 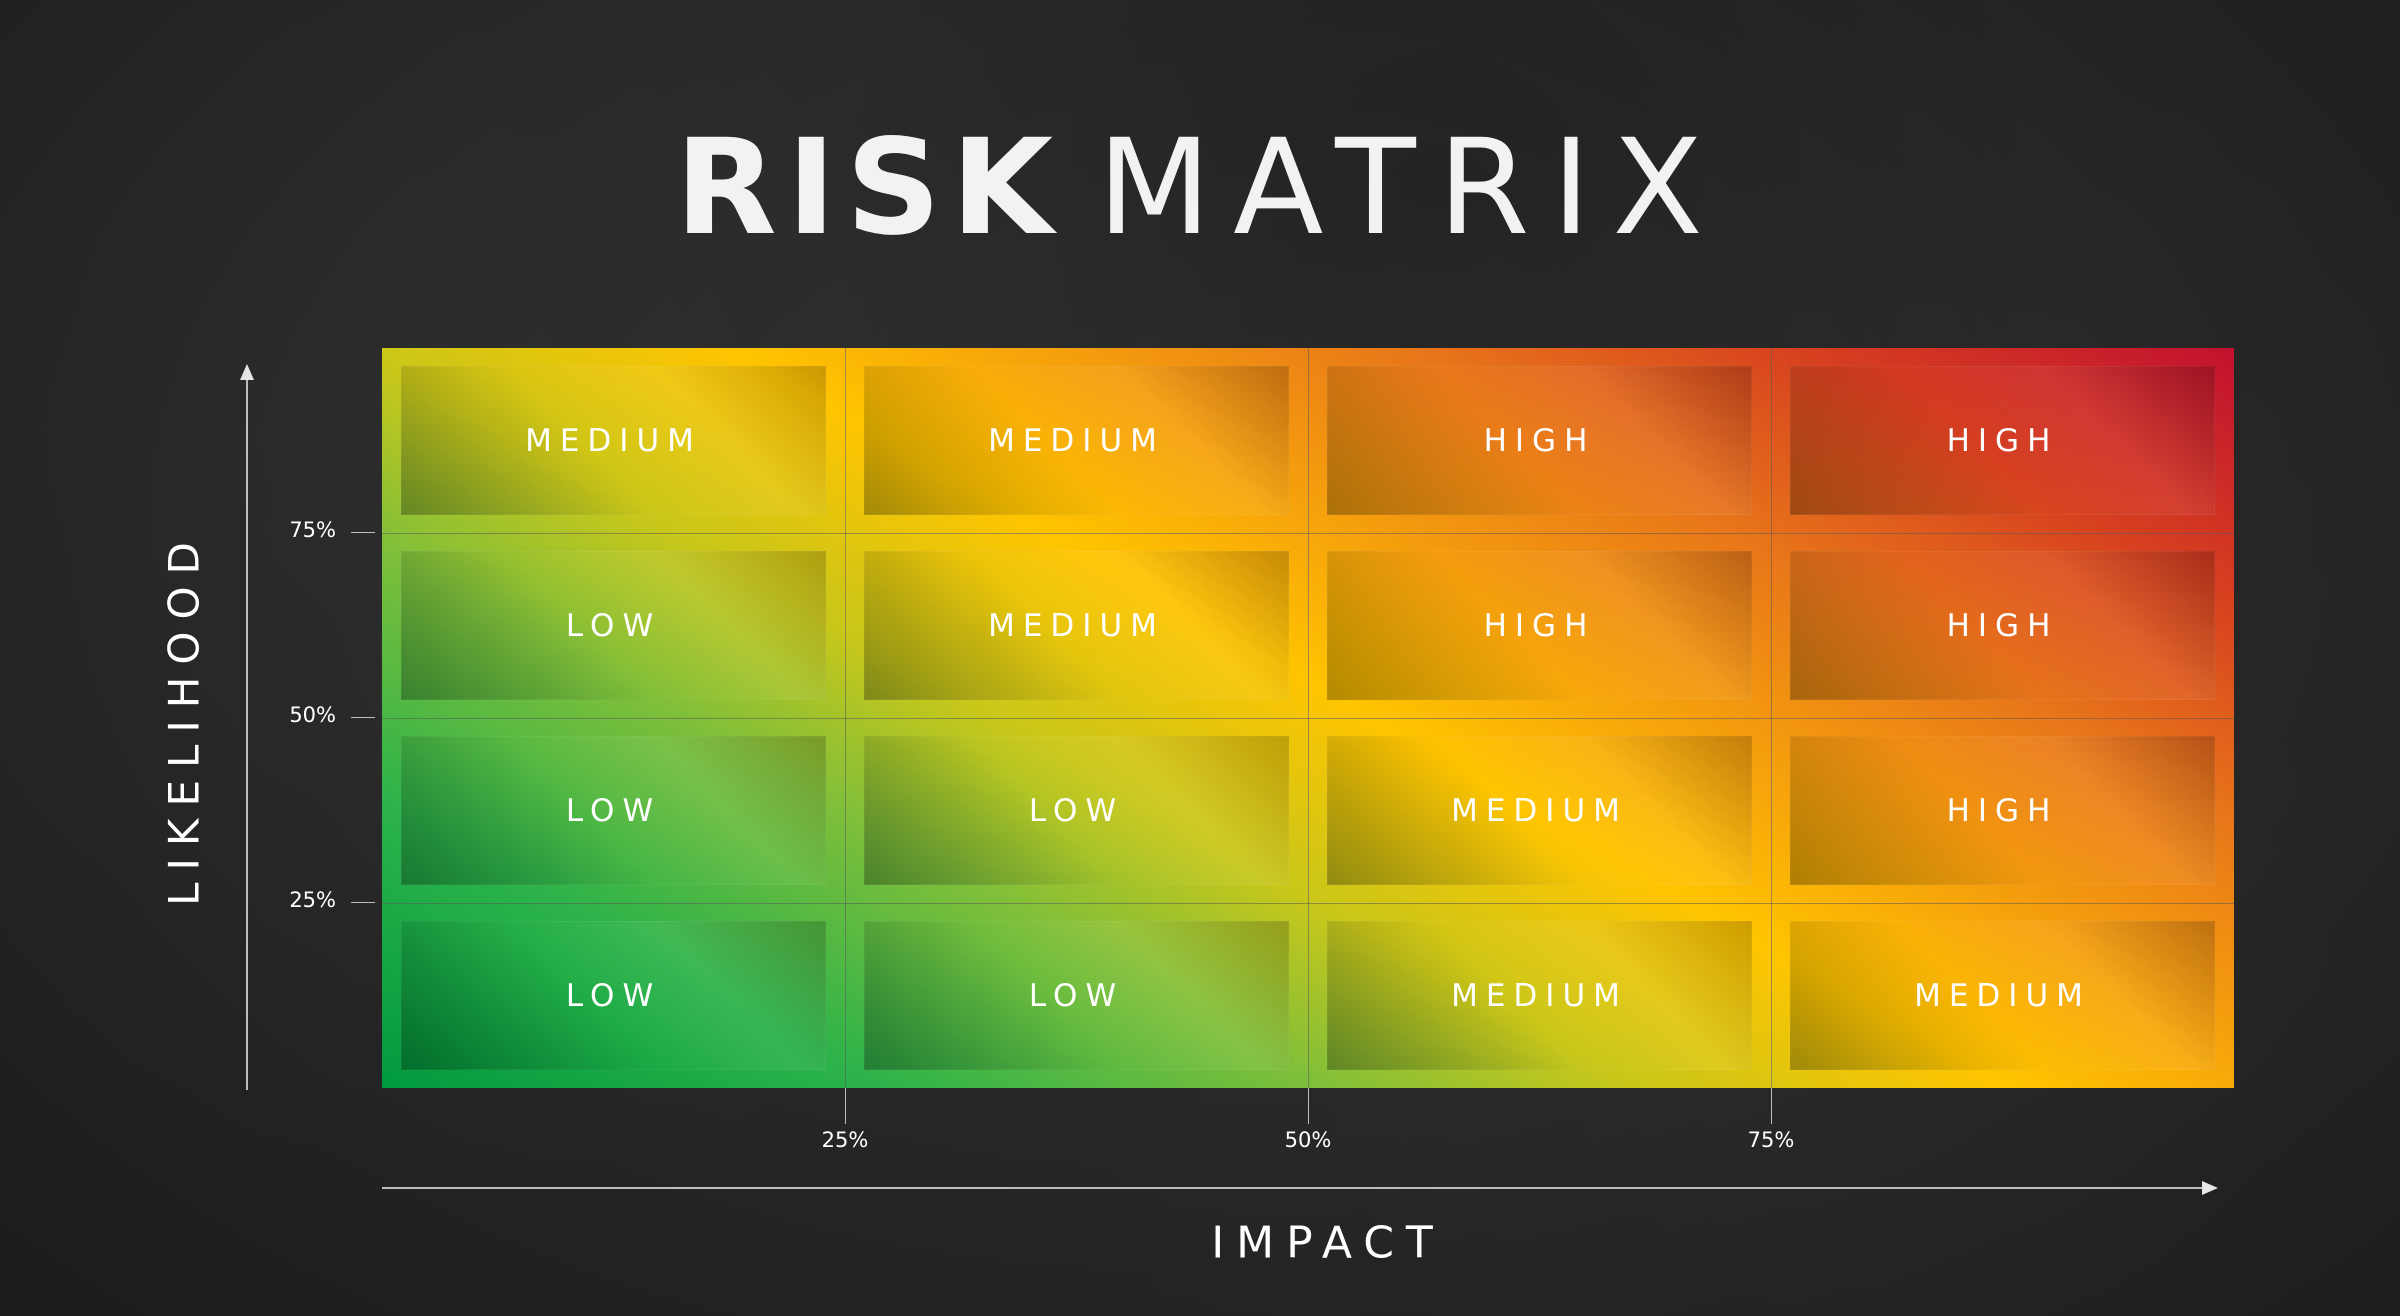 What do you see at coordinates (845, 1140) in the screenshot?
I see `x-tick-label: 25%` at bounding box center [845, 1140].